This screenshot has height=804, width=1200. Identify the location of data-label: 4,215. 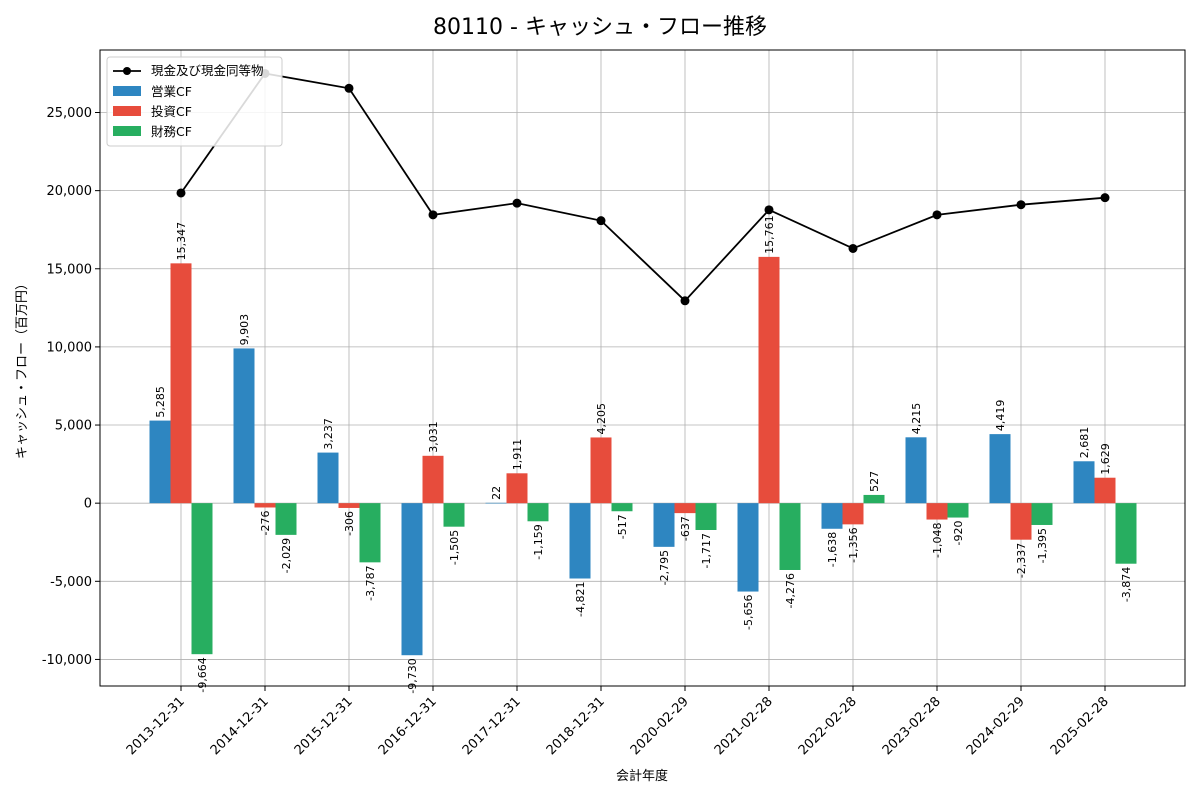
(916, 419).